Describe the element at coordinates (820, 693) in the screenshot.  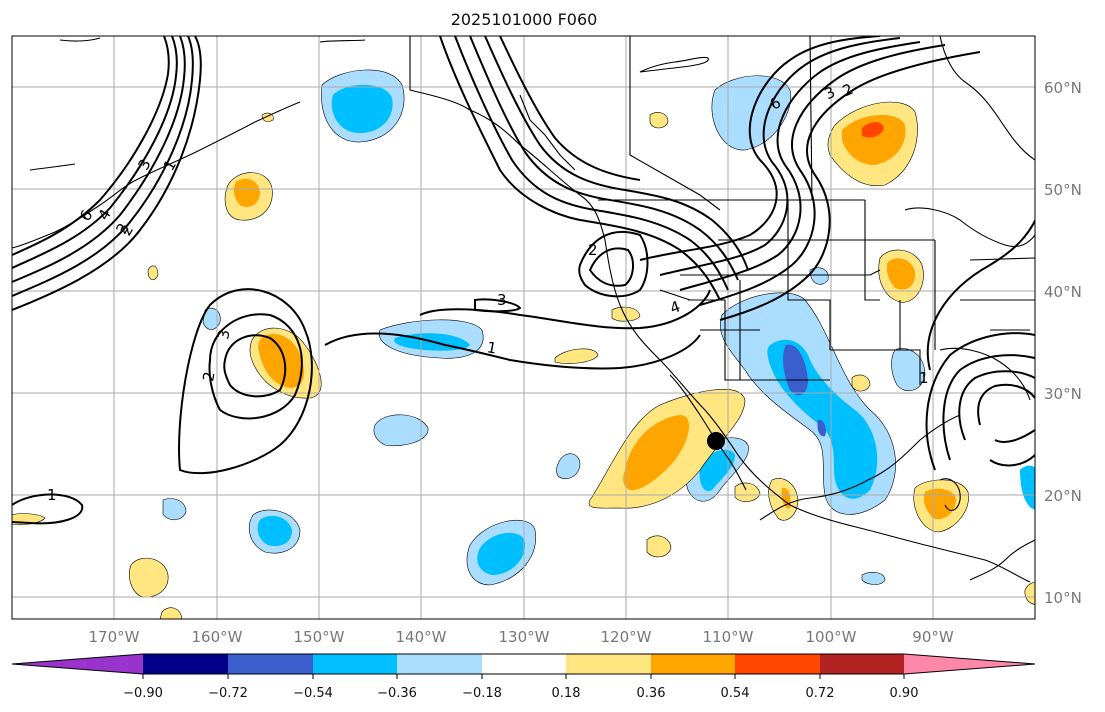
I see `colorbar-tick: 0.72` at that location.